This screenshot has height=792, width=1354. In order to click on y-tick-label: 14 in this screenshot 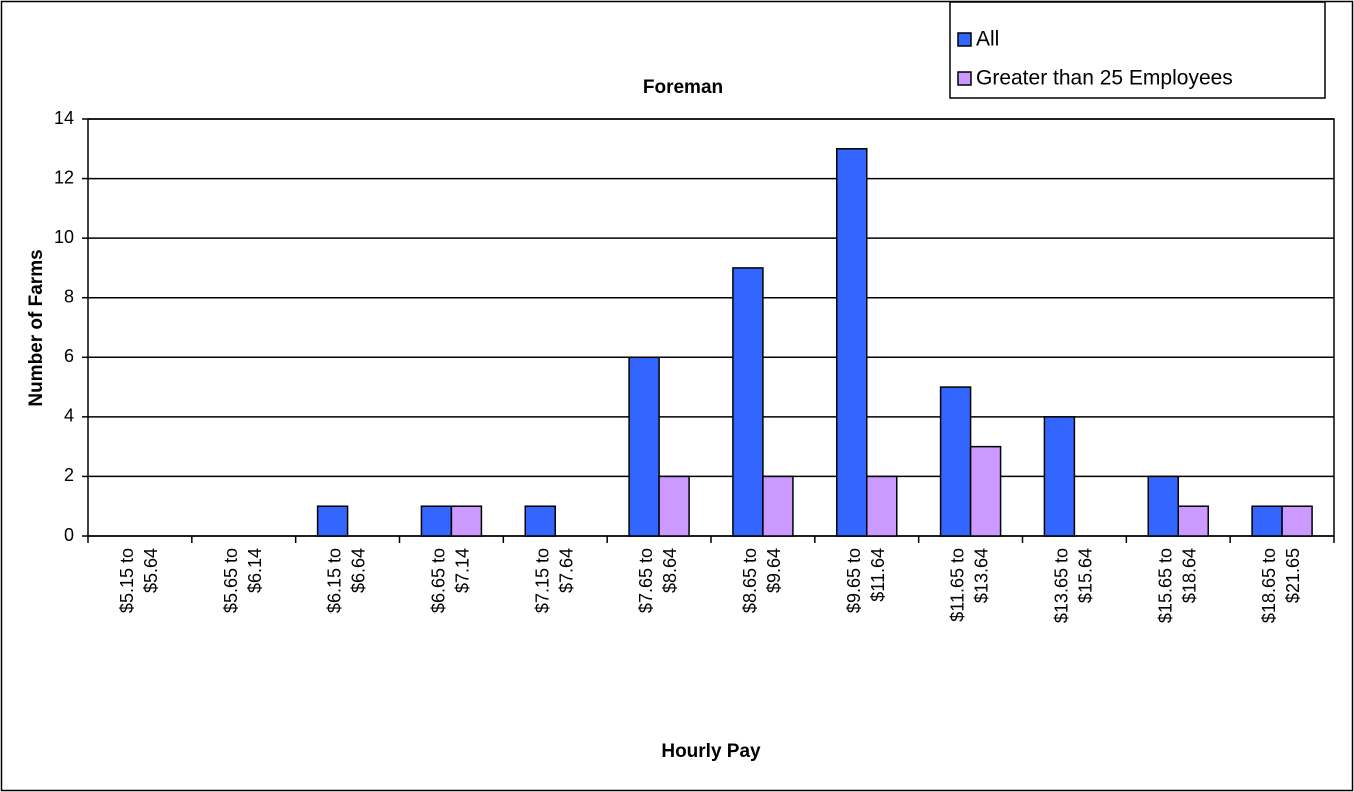, I will do `click(64, 118)`.